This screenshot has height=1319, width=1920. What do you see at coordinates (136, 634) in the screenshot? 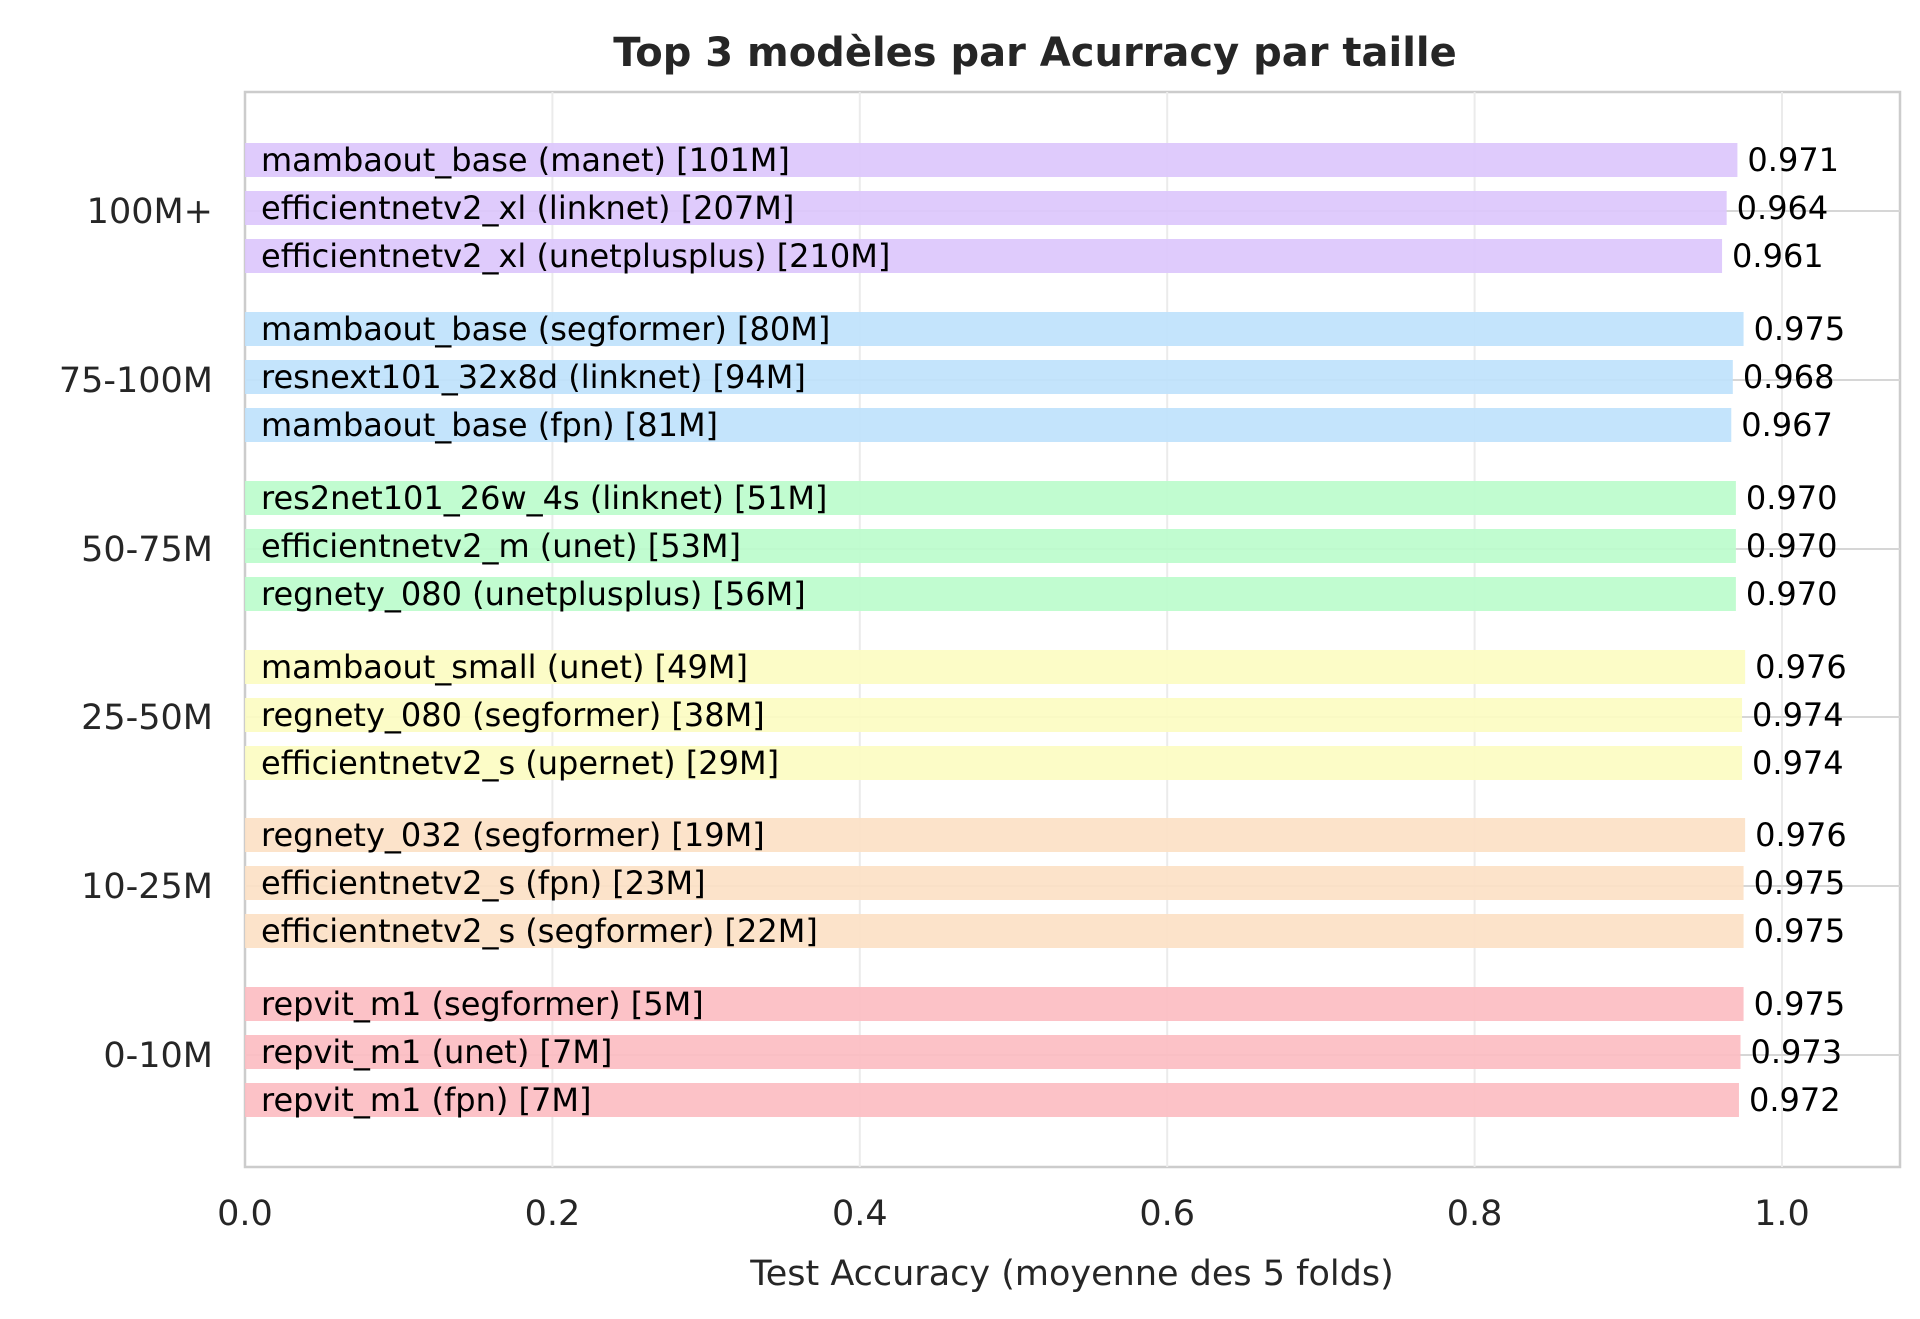
I see `y-axis-ticks: 100M+ 75-100M 50-75M 25-50M 10-25M 0-10M` at bounding box center [136, 634].